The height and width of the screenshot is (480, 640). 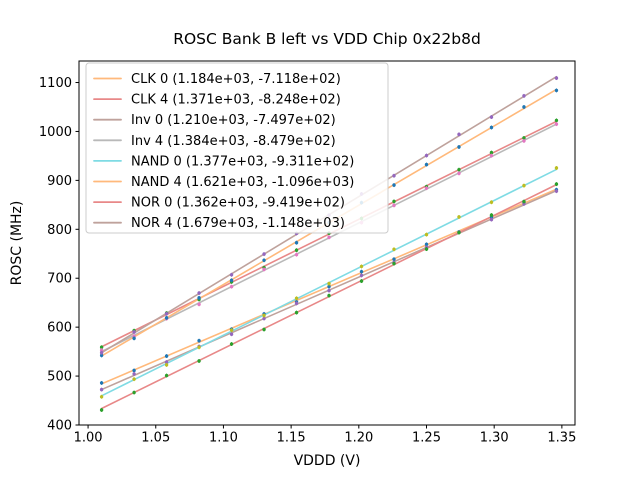 What do you see at coordinates (59, 426) in the screenshot?
I see `y-tick-label: 400` at bounding box center [59, 426].